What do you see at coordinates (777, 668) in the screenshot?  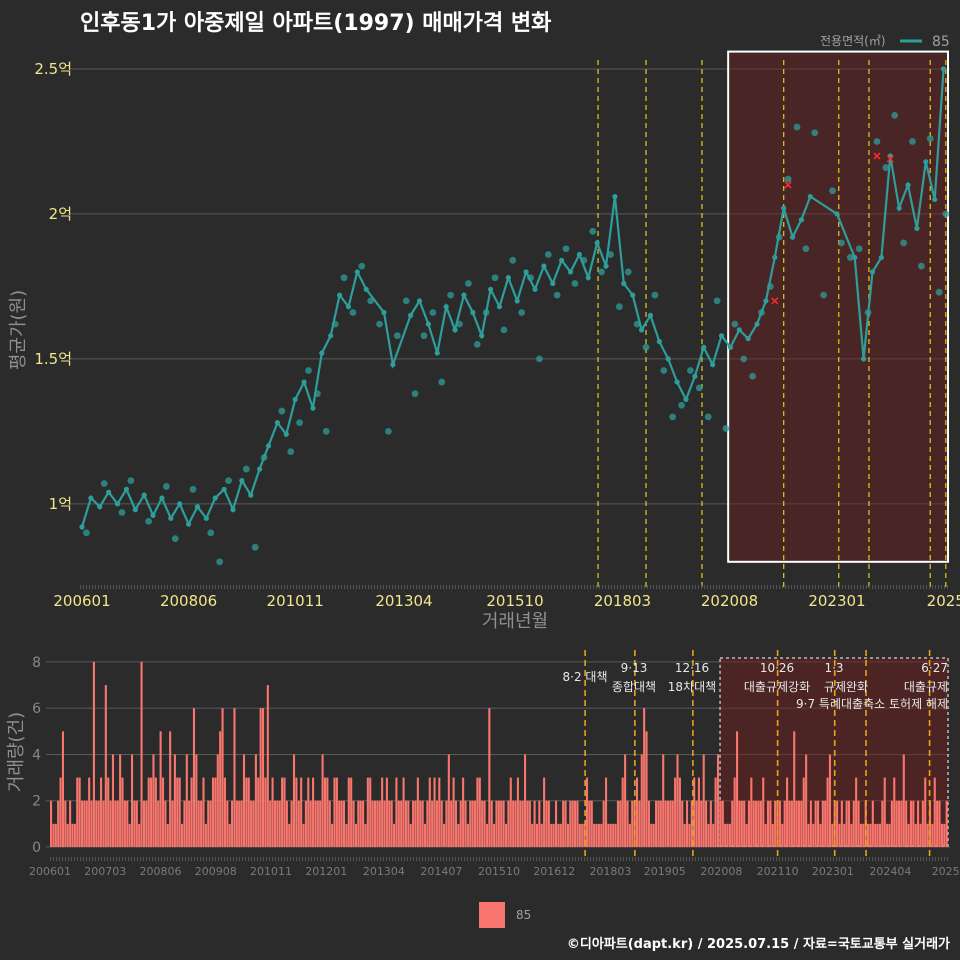 I see `policy-date-label: 10·26` at bounding box center [777, 668].